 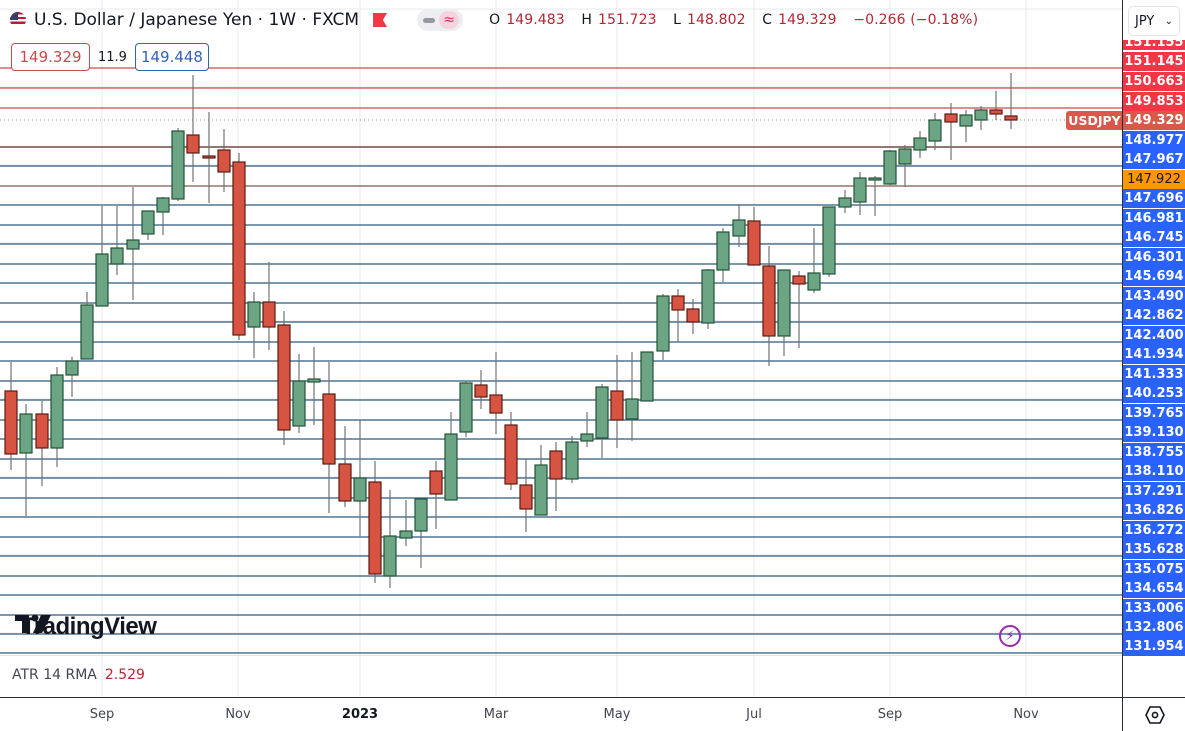 I want to click on minus-icon, so click(x=429, y=20).